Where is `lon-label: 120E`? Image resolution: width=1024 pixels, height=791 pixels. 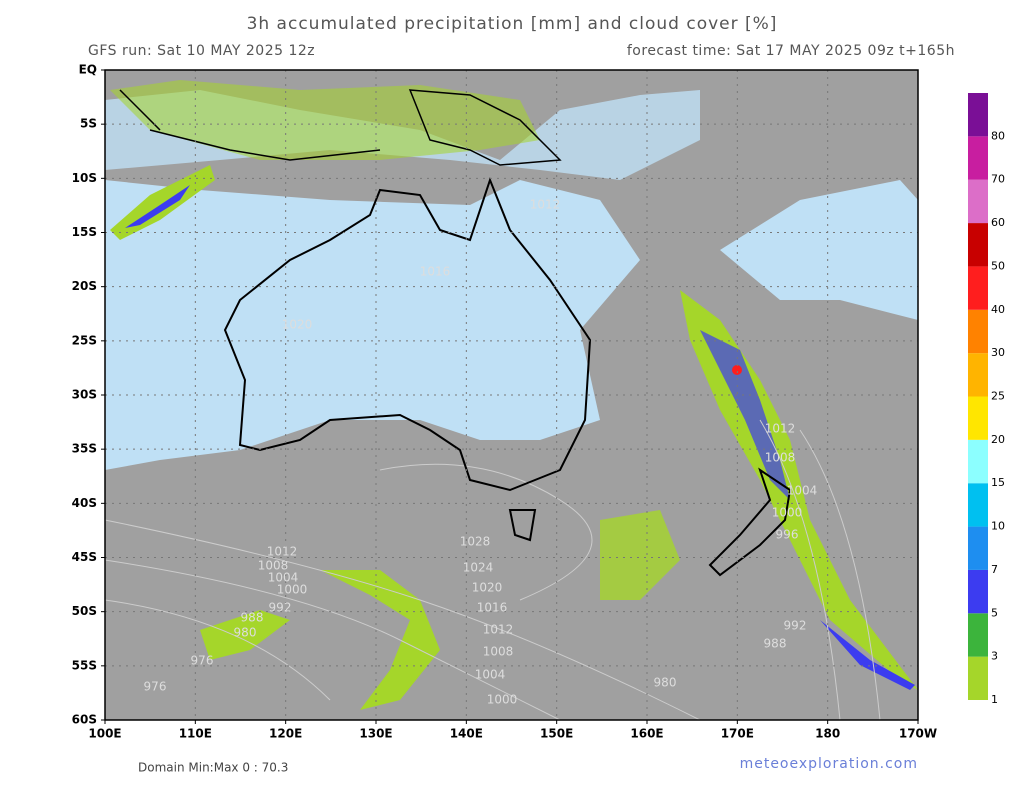
lon-label: 120E is located at coordinates (285, 734).